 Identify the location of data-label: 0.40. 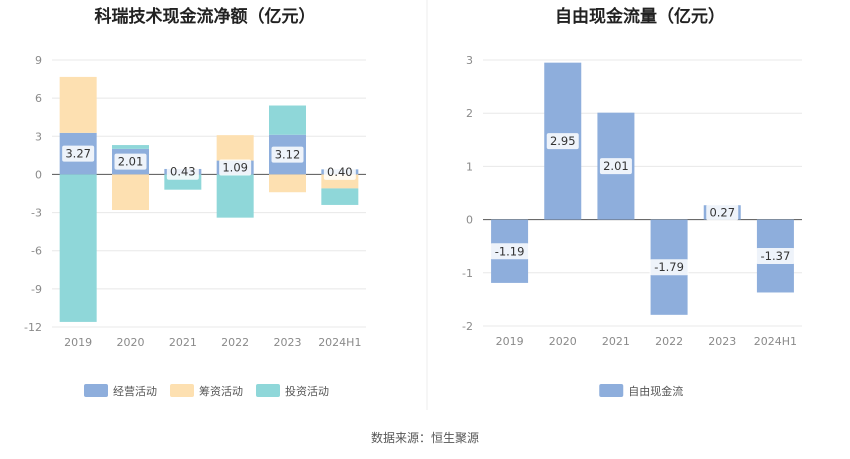
(340, 172).